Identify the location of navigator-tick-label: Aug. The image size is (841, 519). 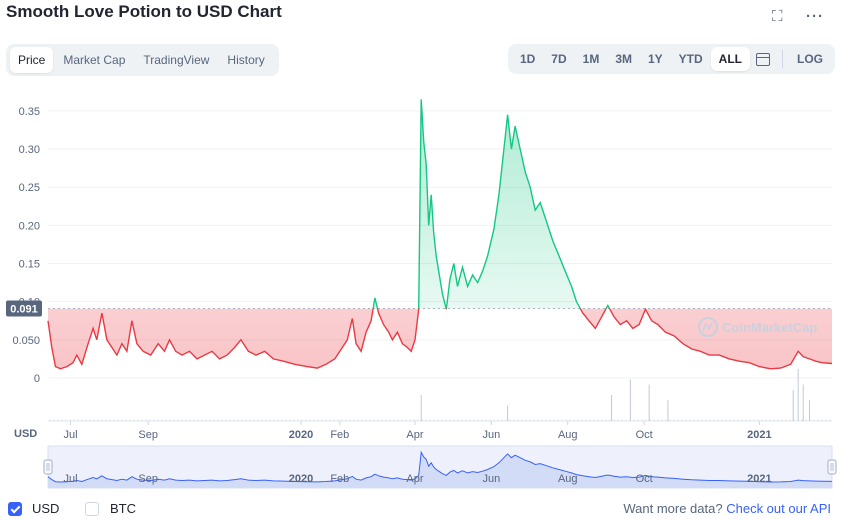
(568, 479).